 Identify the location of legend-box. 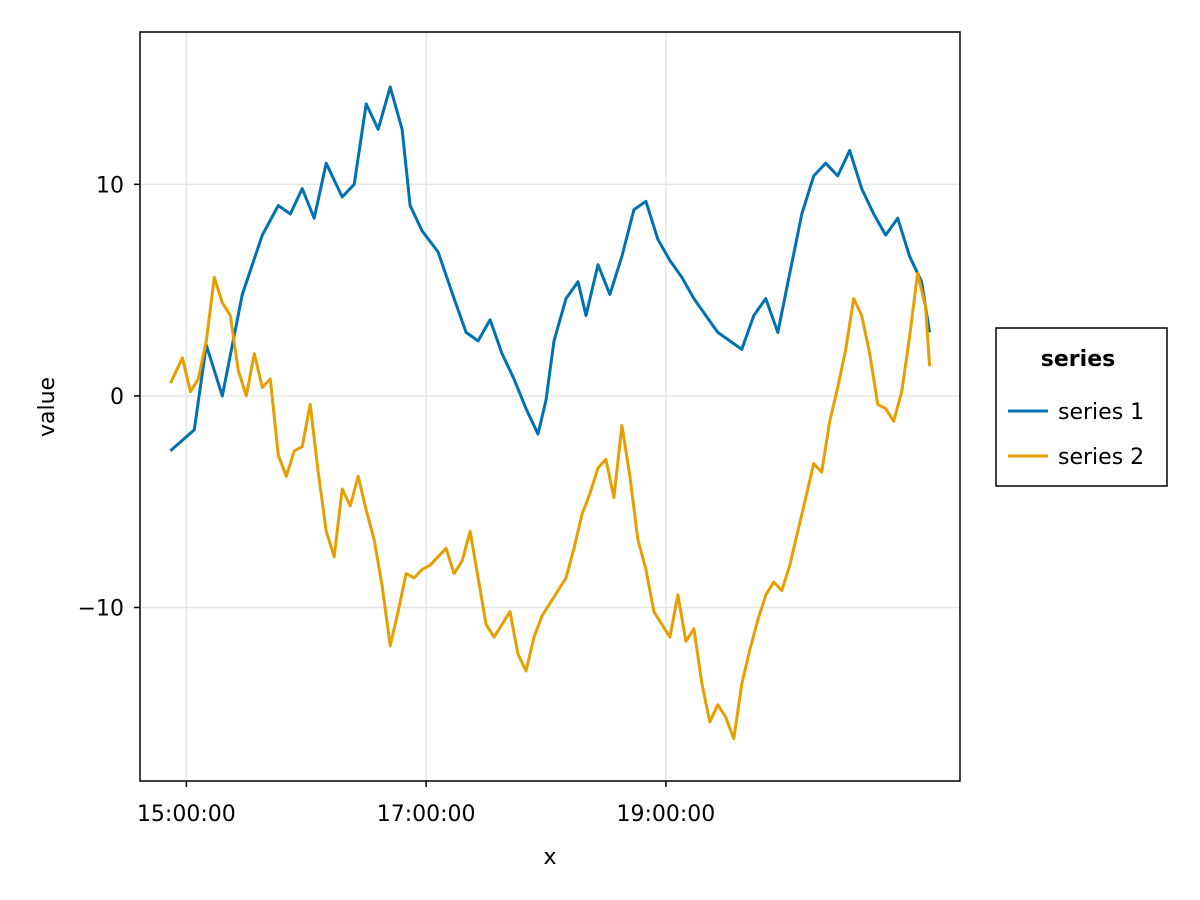
(1081, 407).